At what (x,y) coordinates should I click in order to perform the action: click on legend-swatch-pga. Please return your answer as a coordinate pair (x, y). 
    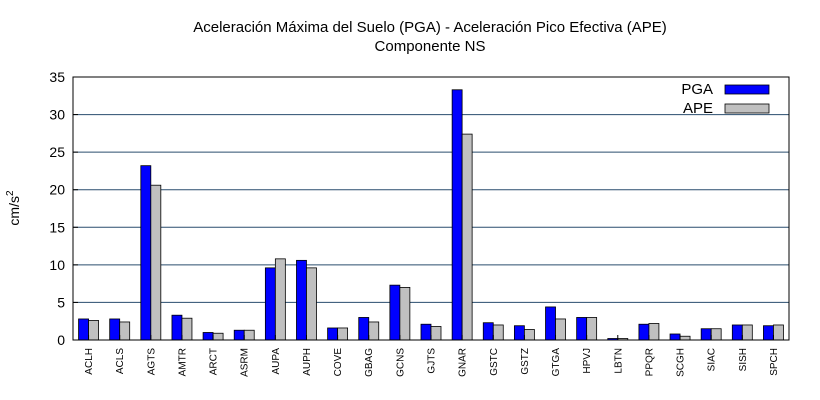
    Looking at the image, I should click on (747, 89).